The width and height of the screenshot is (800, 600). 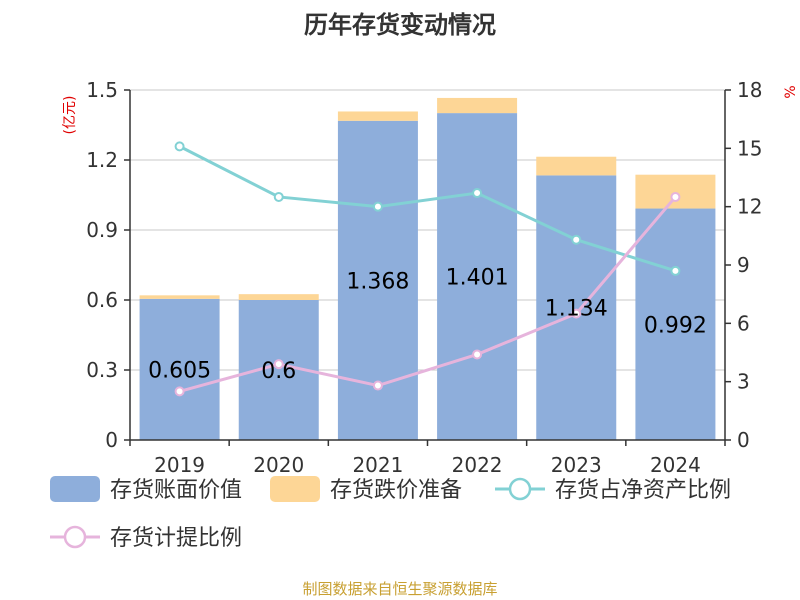 What do you see at coordinates (102, 90) in the screenshot?
I see `left-axis-tick-label: 1.5` at bounding box center [102, 90].